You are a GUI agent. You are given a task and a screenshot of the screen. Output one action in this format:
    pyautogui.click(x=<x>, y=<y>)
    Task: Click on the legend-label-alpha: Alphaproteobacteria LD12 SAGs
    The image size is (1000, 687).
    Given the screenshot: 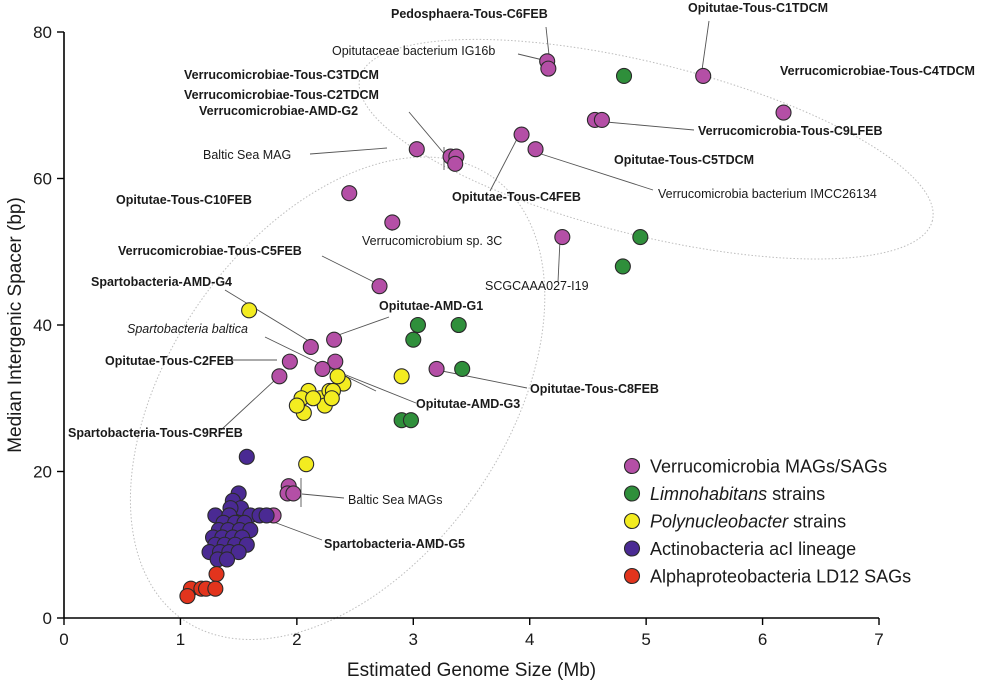 What is the action you would take?
    pyautogui.click(x=780, y=577)
    